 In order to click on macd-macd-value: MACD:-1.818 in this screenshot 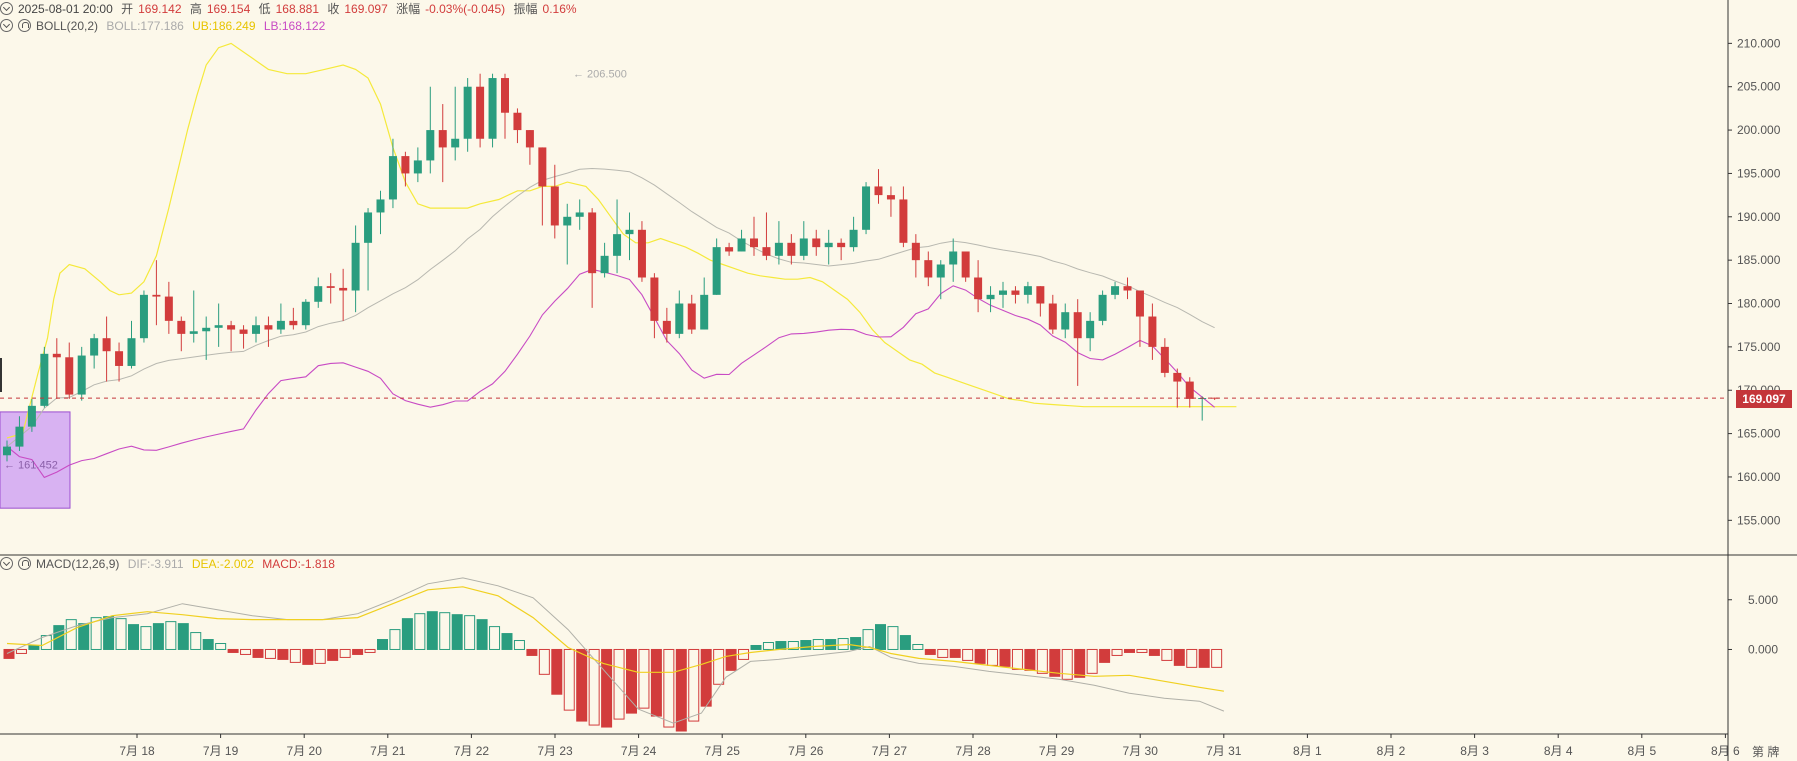, I will do `click(298, 564)`.